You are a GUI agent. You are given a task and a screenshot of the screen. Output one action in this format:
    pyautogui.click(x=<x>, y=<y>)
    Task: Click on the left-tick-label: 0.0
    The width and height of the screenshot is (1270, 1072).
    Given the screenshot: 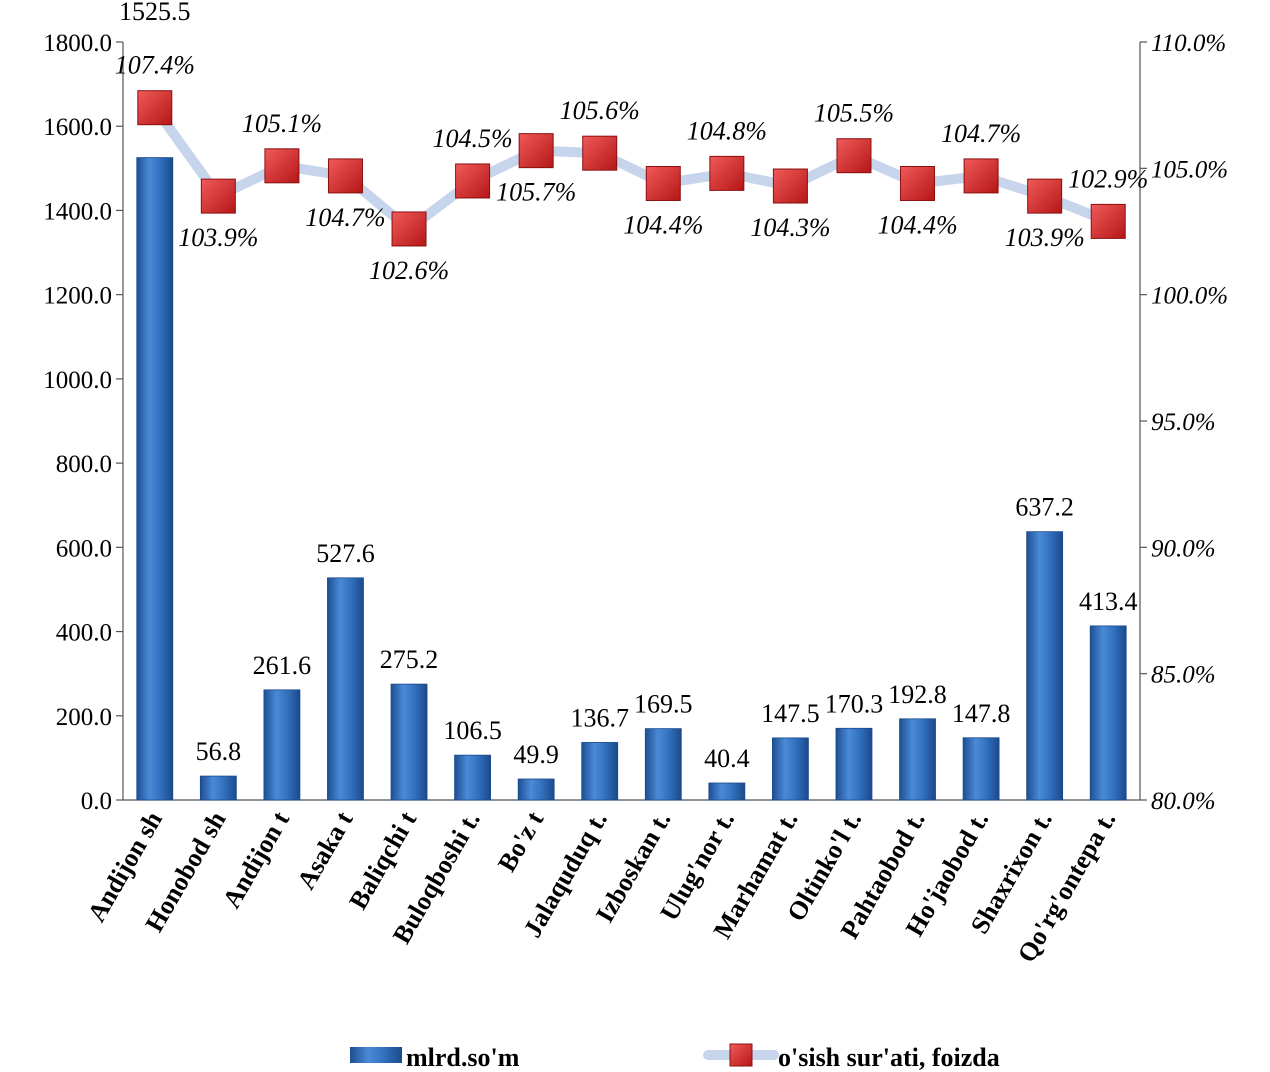 What is the action you would take?
    pyautogui.click(x=96, y=801)
    